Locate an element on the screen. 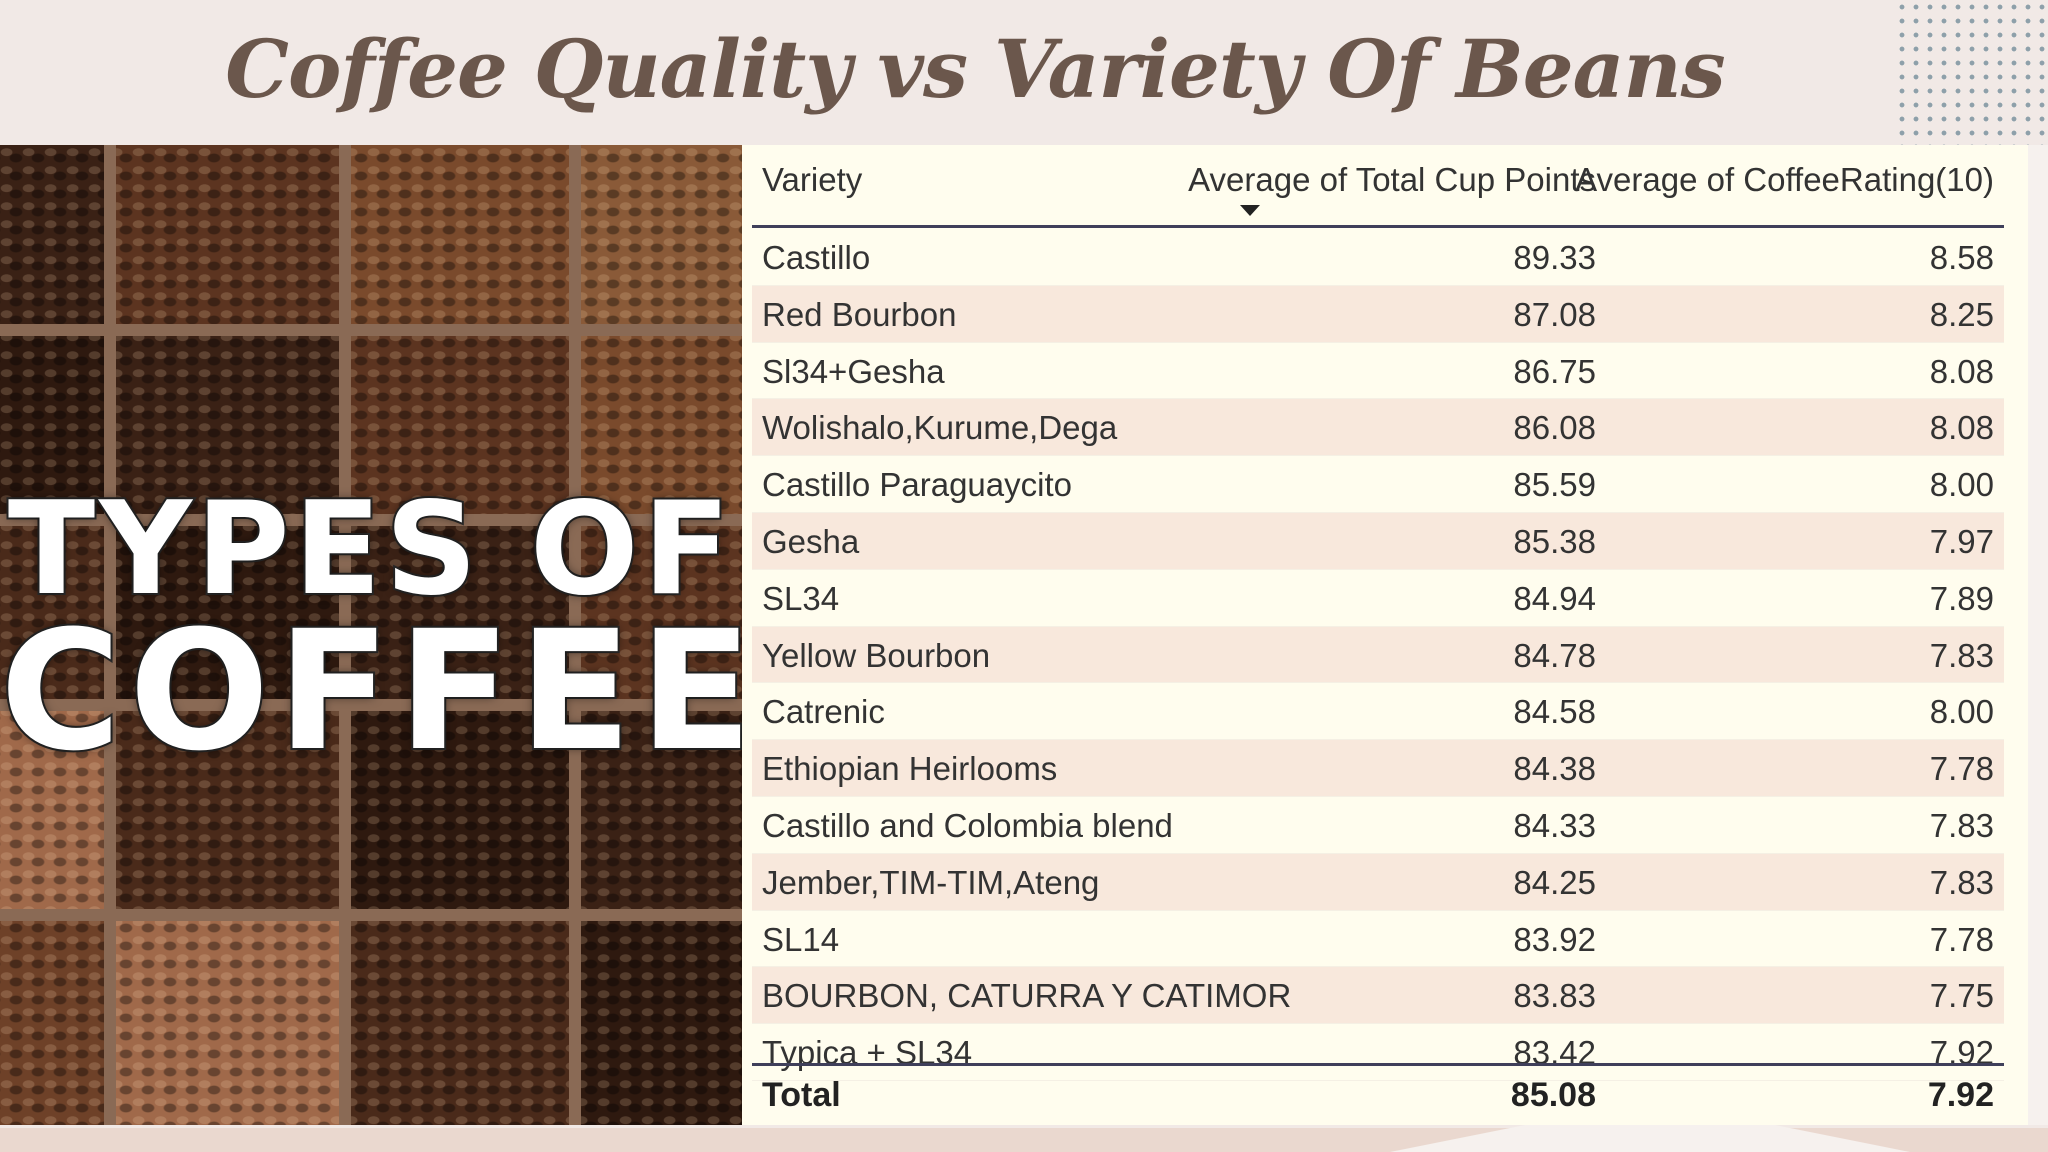 Image resolution: width=2048 pixels, height=1152 pixels. table-row: Yellow Bourbon 84.78 7.83 is located at coordinates (1378, 655).